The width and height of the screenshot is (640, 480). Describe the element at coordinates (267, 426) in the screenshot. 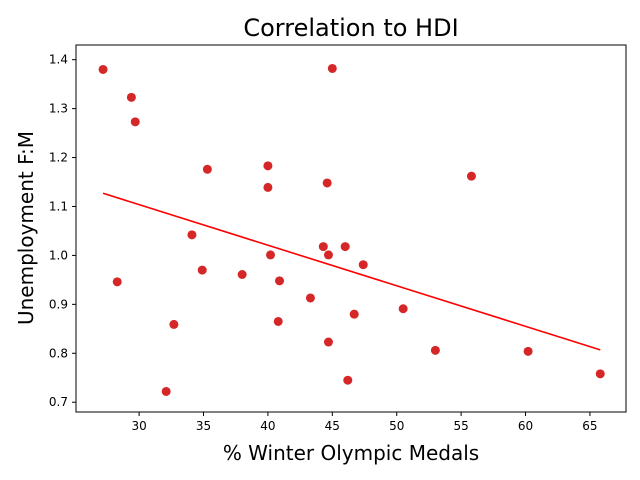

I see `x-tick-label: 40` at that location.